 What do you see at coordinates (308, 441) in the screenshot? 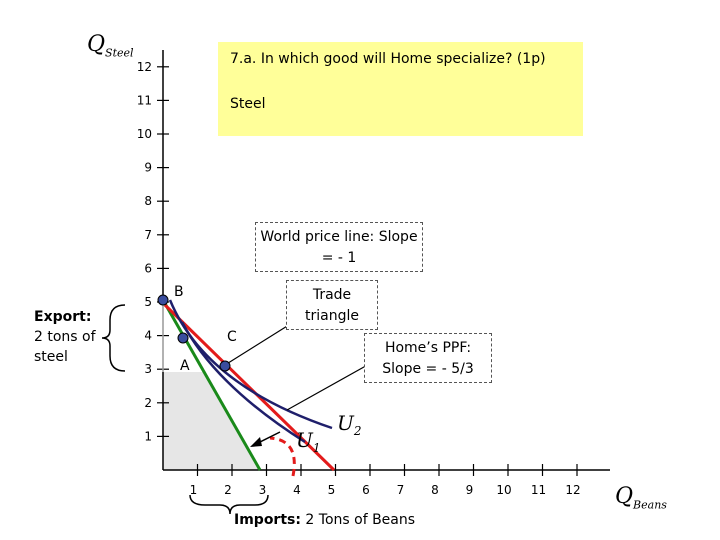
I see `u1-label: U1` at bounding box center [308, 441].